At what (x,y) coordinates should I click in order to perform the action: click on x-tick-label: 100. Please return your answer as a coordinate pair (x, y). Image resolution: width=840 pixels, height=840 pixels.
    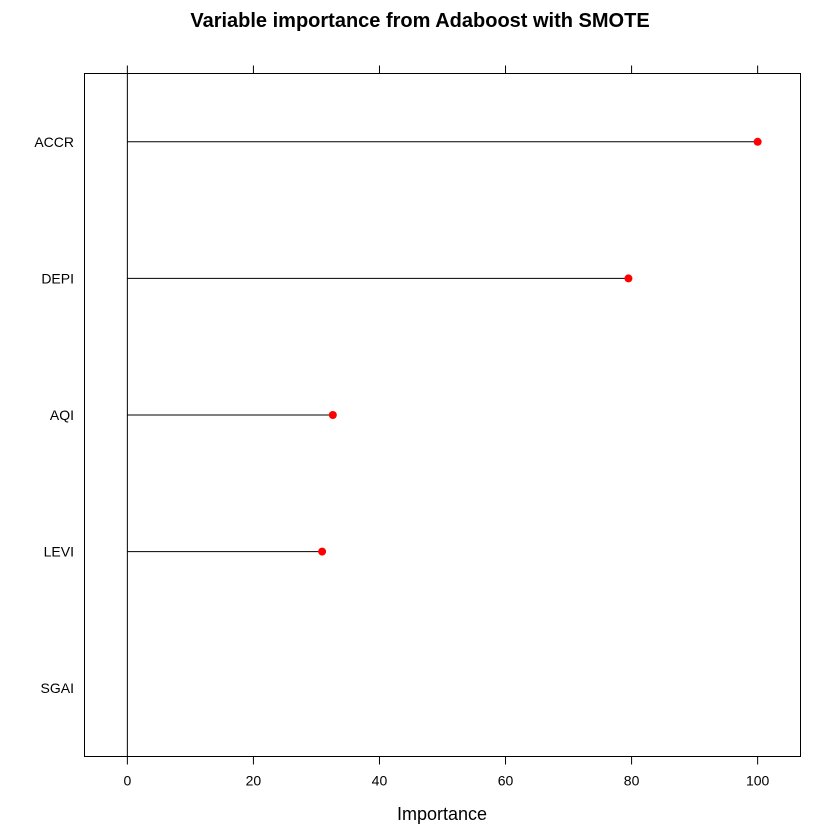
    Looking at the image, I should click on (758, 781).